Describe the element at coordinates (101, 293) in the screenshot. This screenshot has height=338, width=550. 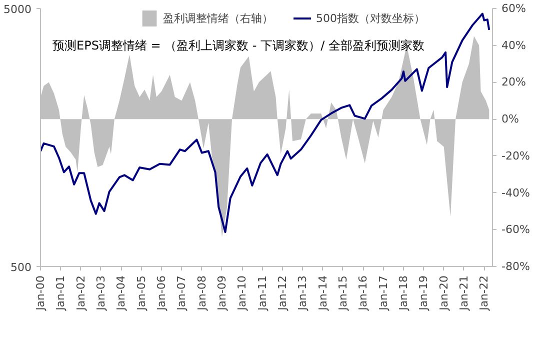
I see `x-tick-label: Jan-03` at that location.